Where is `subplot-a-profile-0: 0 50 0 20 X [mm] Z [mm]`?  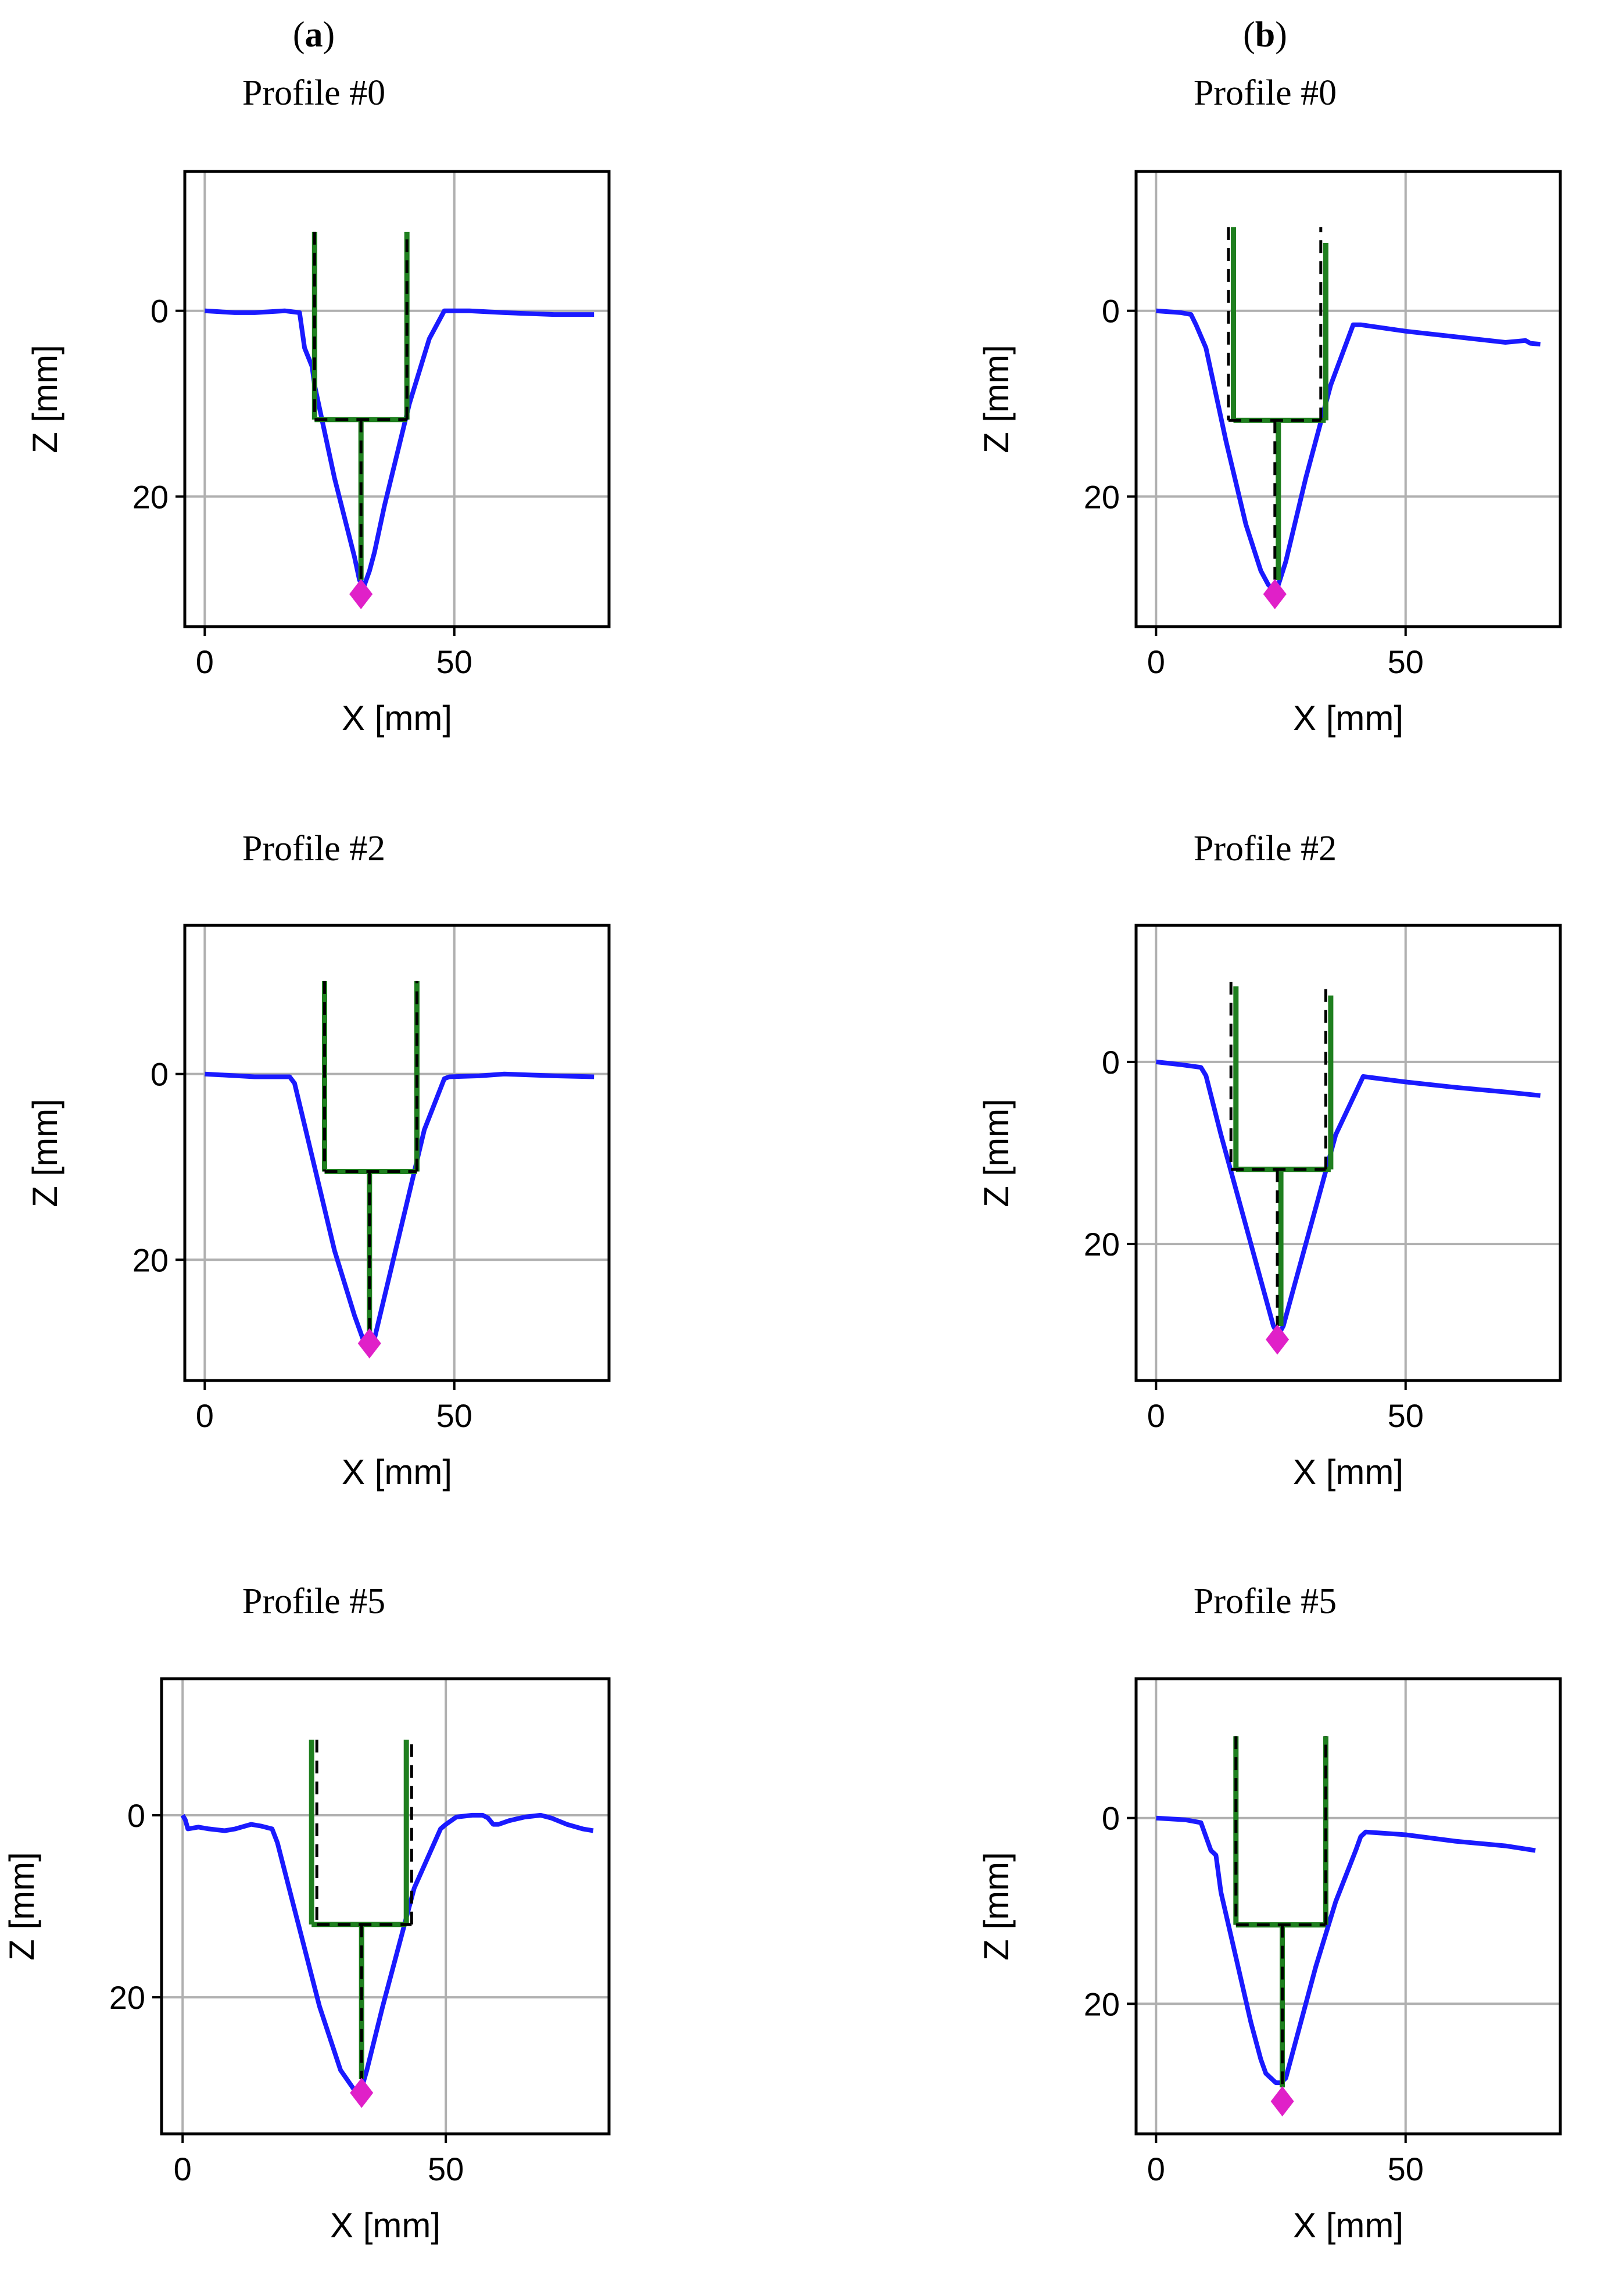
subplot-a-profile-0: 0 50 0 20 X [mm] Z [mm] is located at coordinates (318, 454).